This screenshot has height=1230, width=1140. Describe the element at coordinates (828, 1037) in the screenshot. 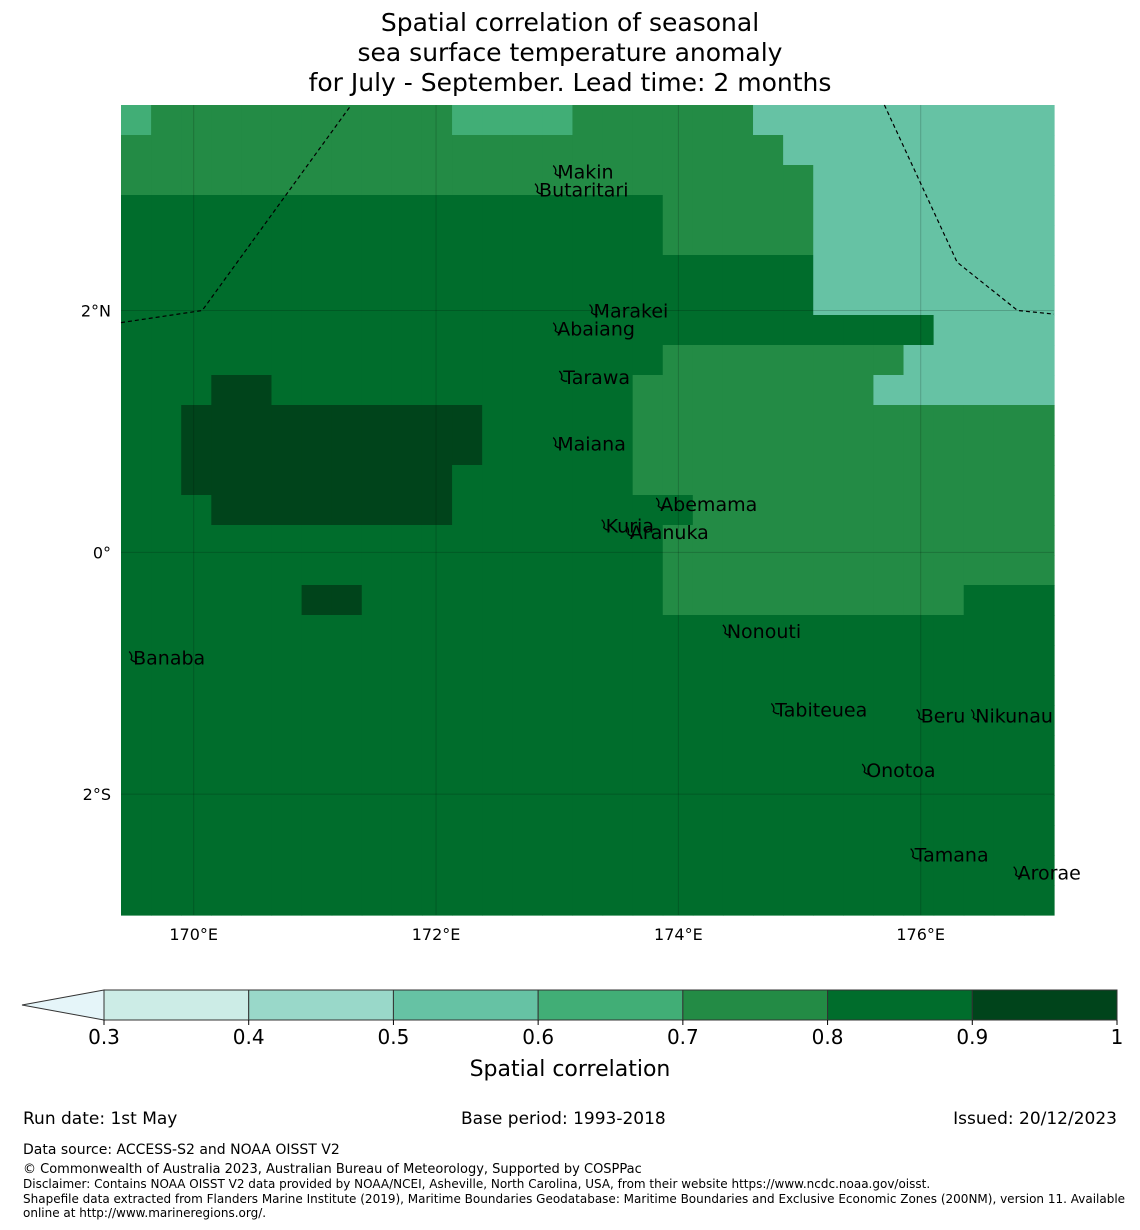

I see `colorbar-tick-label: 0.8` at that location.